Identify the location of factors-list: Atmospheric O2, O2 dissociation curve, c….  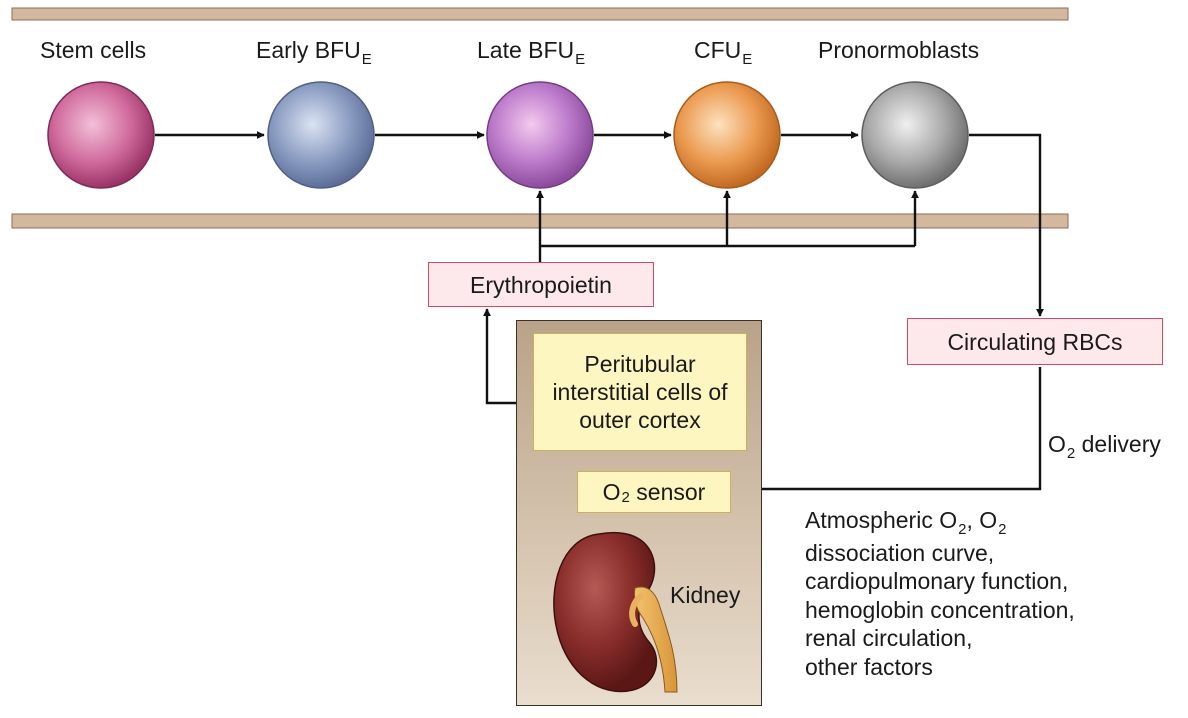
(940, 593).